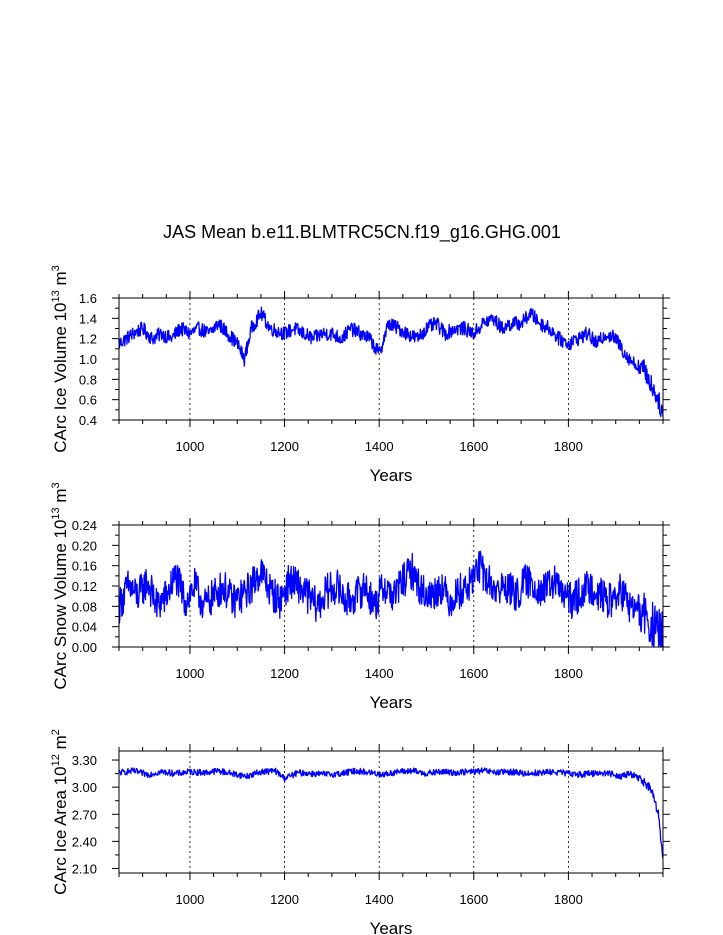 This screenshot has width=723, height=935. I want to click on y-tick-label: 0.16, so click(84, 566).